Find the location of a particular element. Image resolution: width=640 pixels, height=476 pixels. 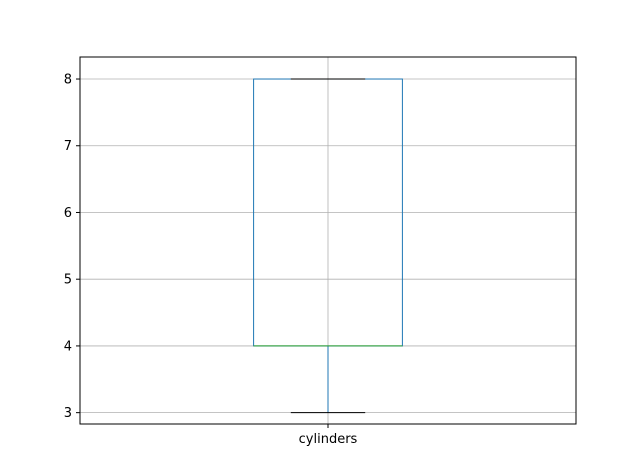

y-tick-label: 6 is located at coordinates (68, 213).